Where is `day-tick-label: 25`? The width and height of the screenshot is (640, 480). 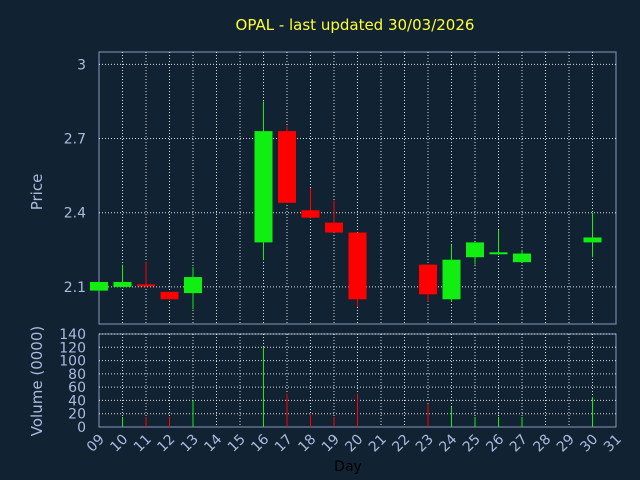 day-tick-label: 25 is located at coordinates (472, 444).